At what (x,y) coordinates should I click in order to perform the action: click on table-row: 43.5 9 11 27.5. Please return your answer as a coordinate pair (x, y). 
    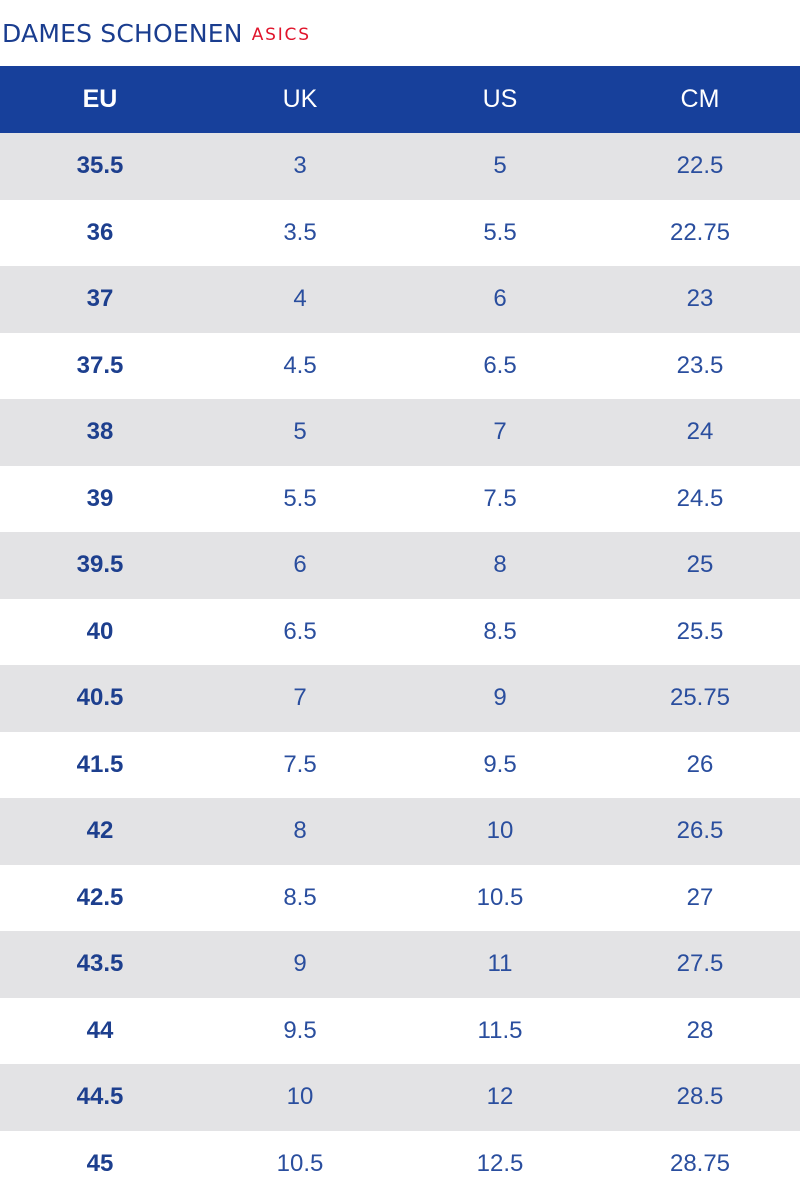
    Looking at the image, I should click on (400, 964).